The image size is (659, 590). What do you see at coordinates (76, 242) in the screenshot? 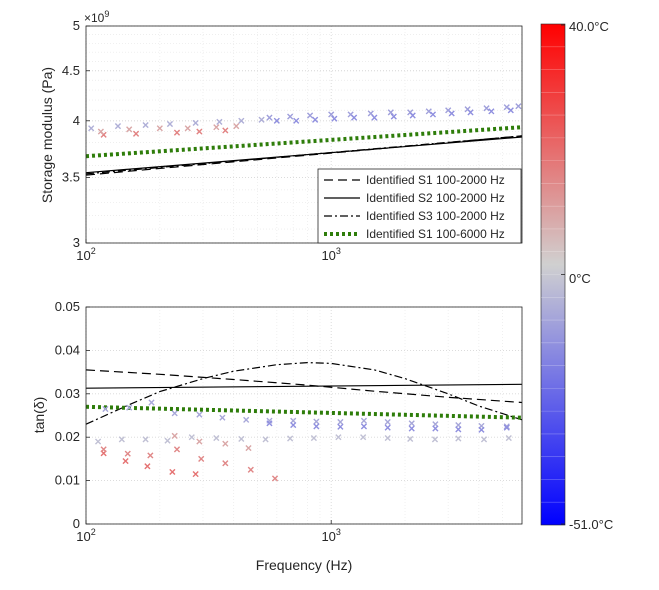
I see `y-tick-label: 3` at bounding box center [76, 242].